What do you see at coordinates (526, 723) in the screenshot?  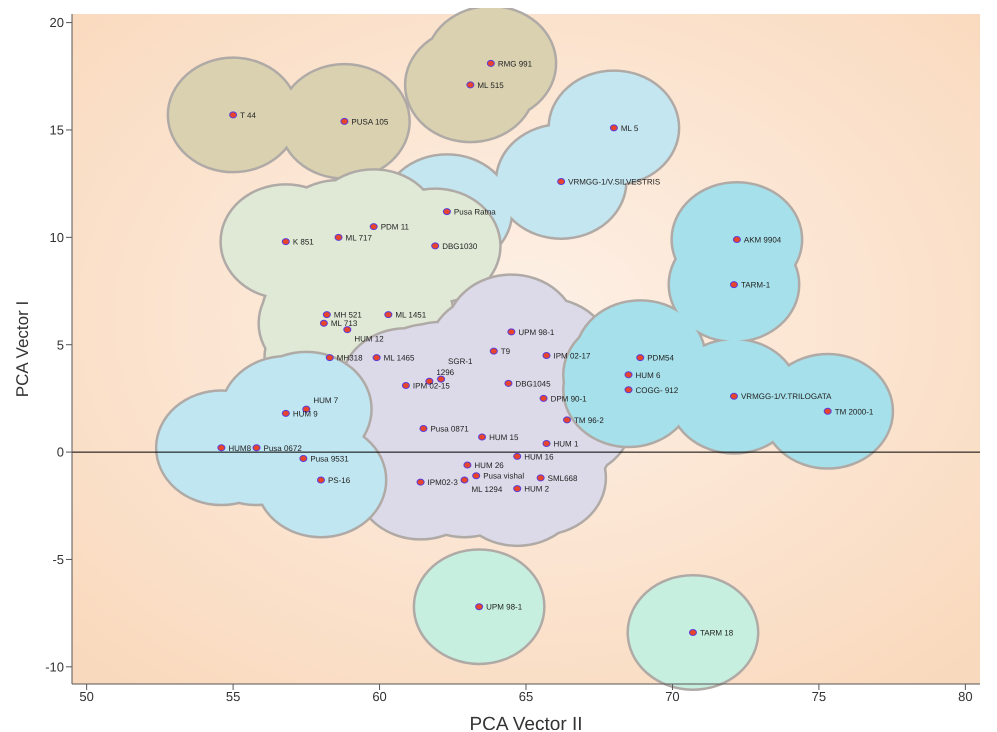 I see `x-axis-title: PCA Vector II` at bounding box center [526, 723].